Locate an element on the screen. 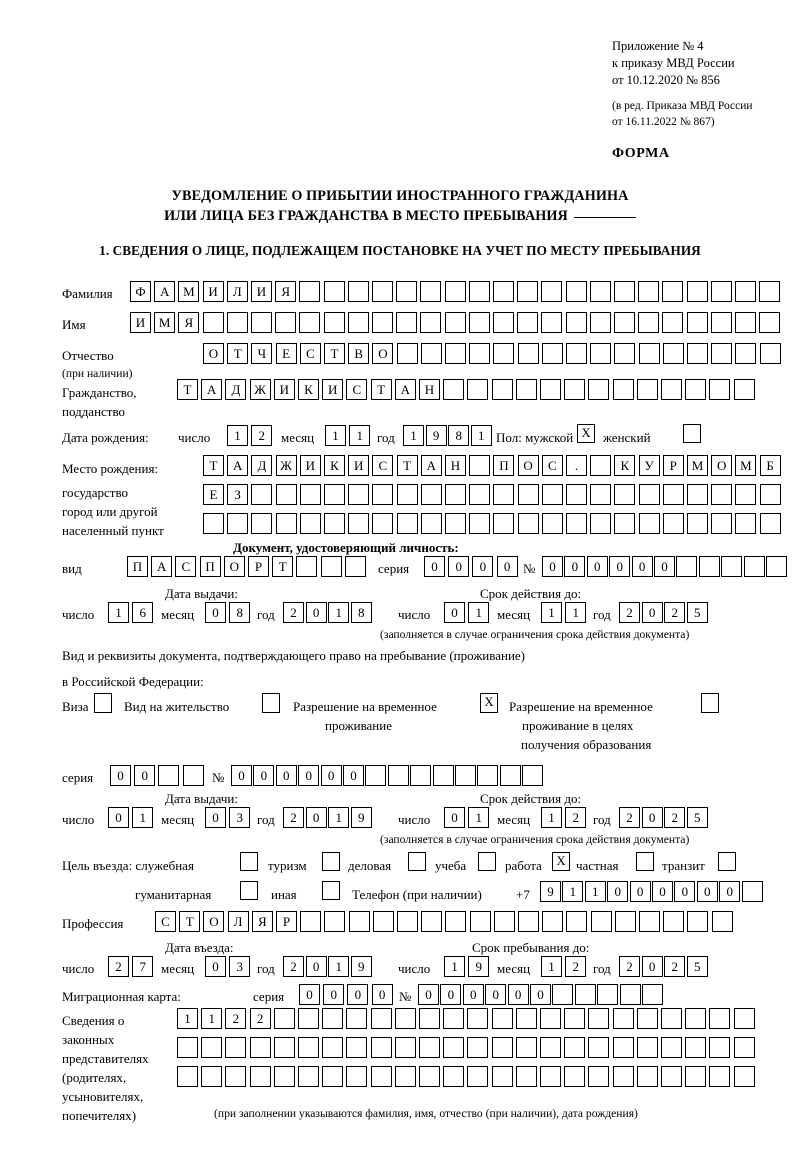 The height and width of the screenshot is (1163, 800). surname-cell-2: М is located at coordinates (189, 291).